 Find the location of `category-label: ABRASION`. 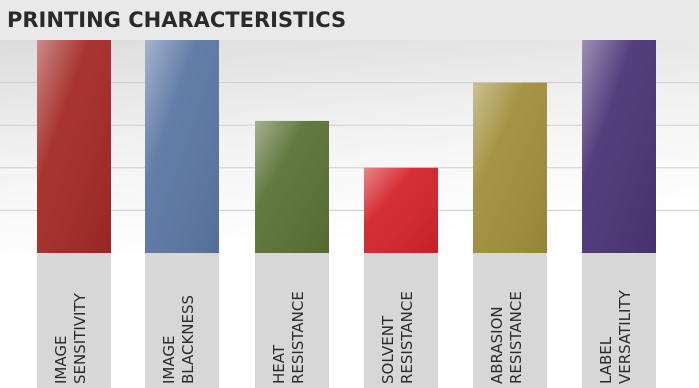

category-label: ABRASION is located at coordinates (497, 345).